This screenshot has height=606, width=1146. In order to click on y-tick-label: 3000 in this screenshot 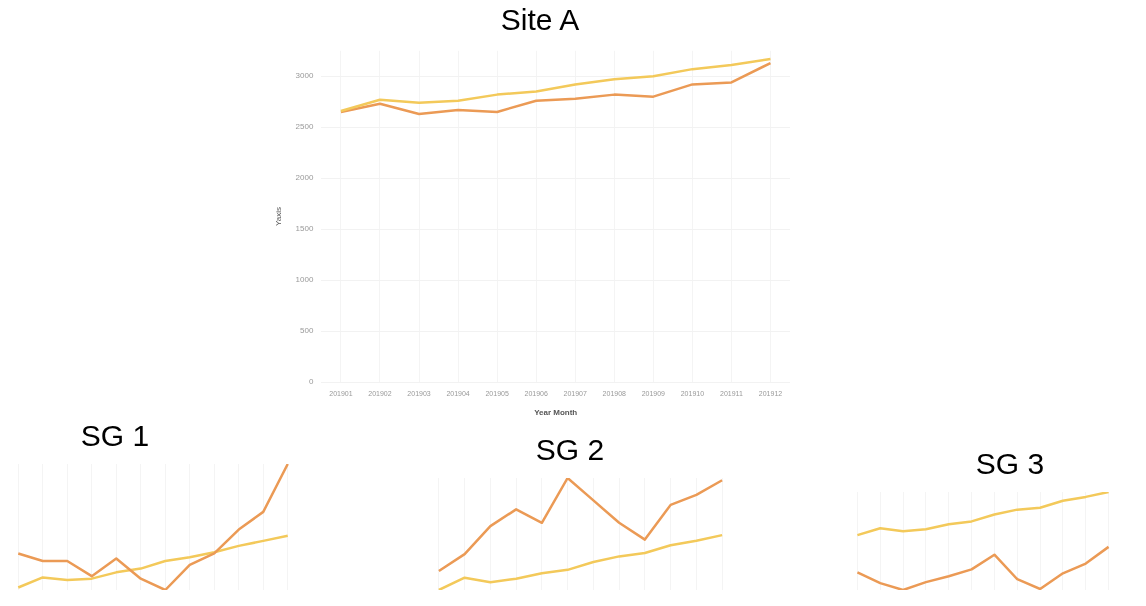, I will do `click(304, 76)`.